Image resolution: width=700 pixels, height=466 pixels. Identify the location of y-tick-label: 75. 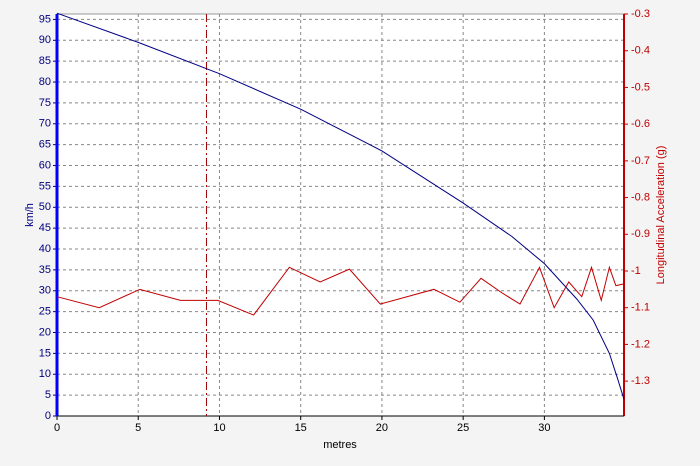
(45, 103).